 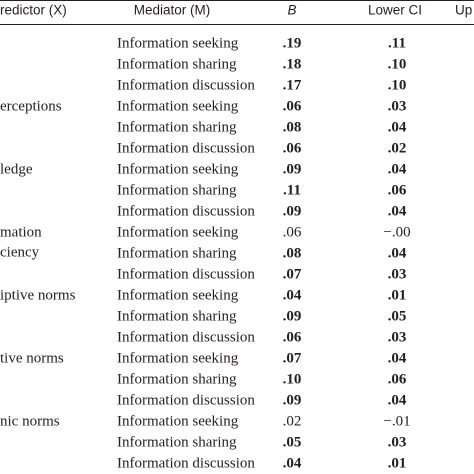 What do you see at coordinates (16, 169) in the screenshot?
I see `predictor: ledge` at bounding box center [16, 169].